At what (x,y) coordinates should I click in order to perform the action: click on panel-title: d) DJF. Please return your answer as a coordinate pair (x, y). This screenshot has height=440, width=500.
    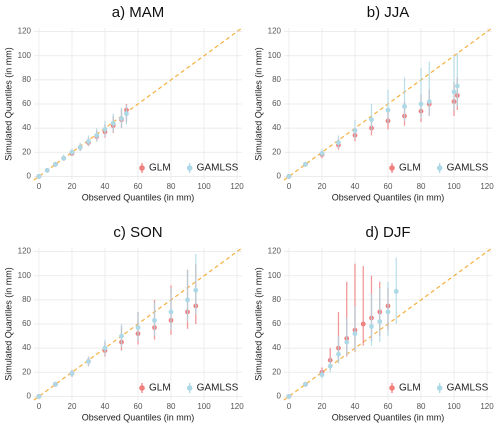
    Looking at the image, I should click on (388, 232).